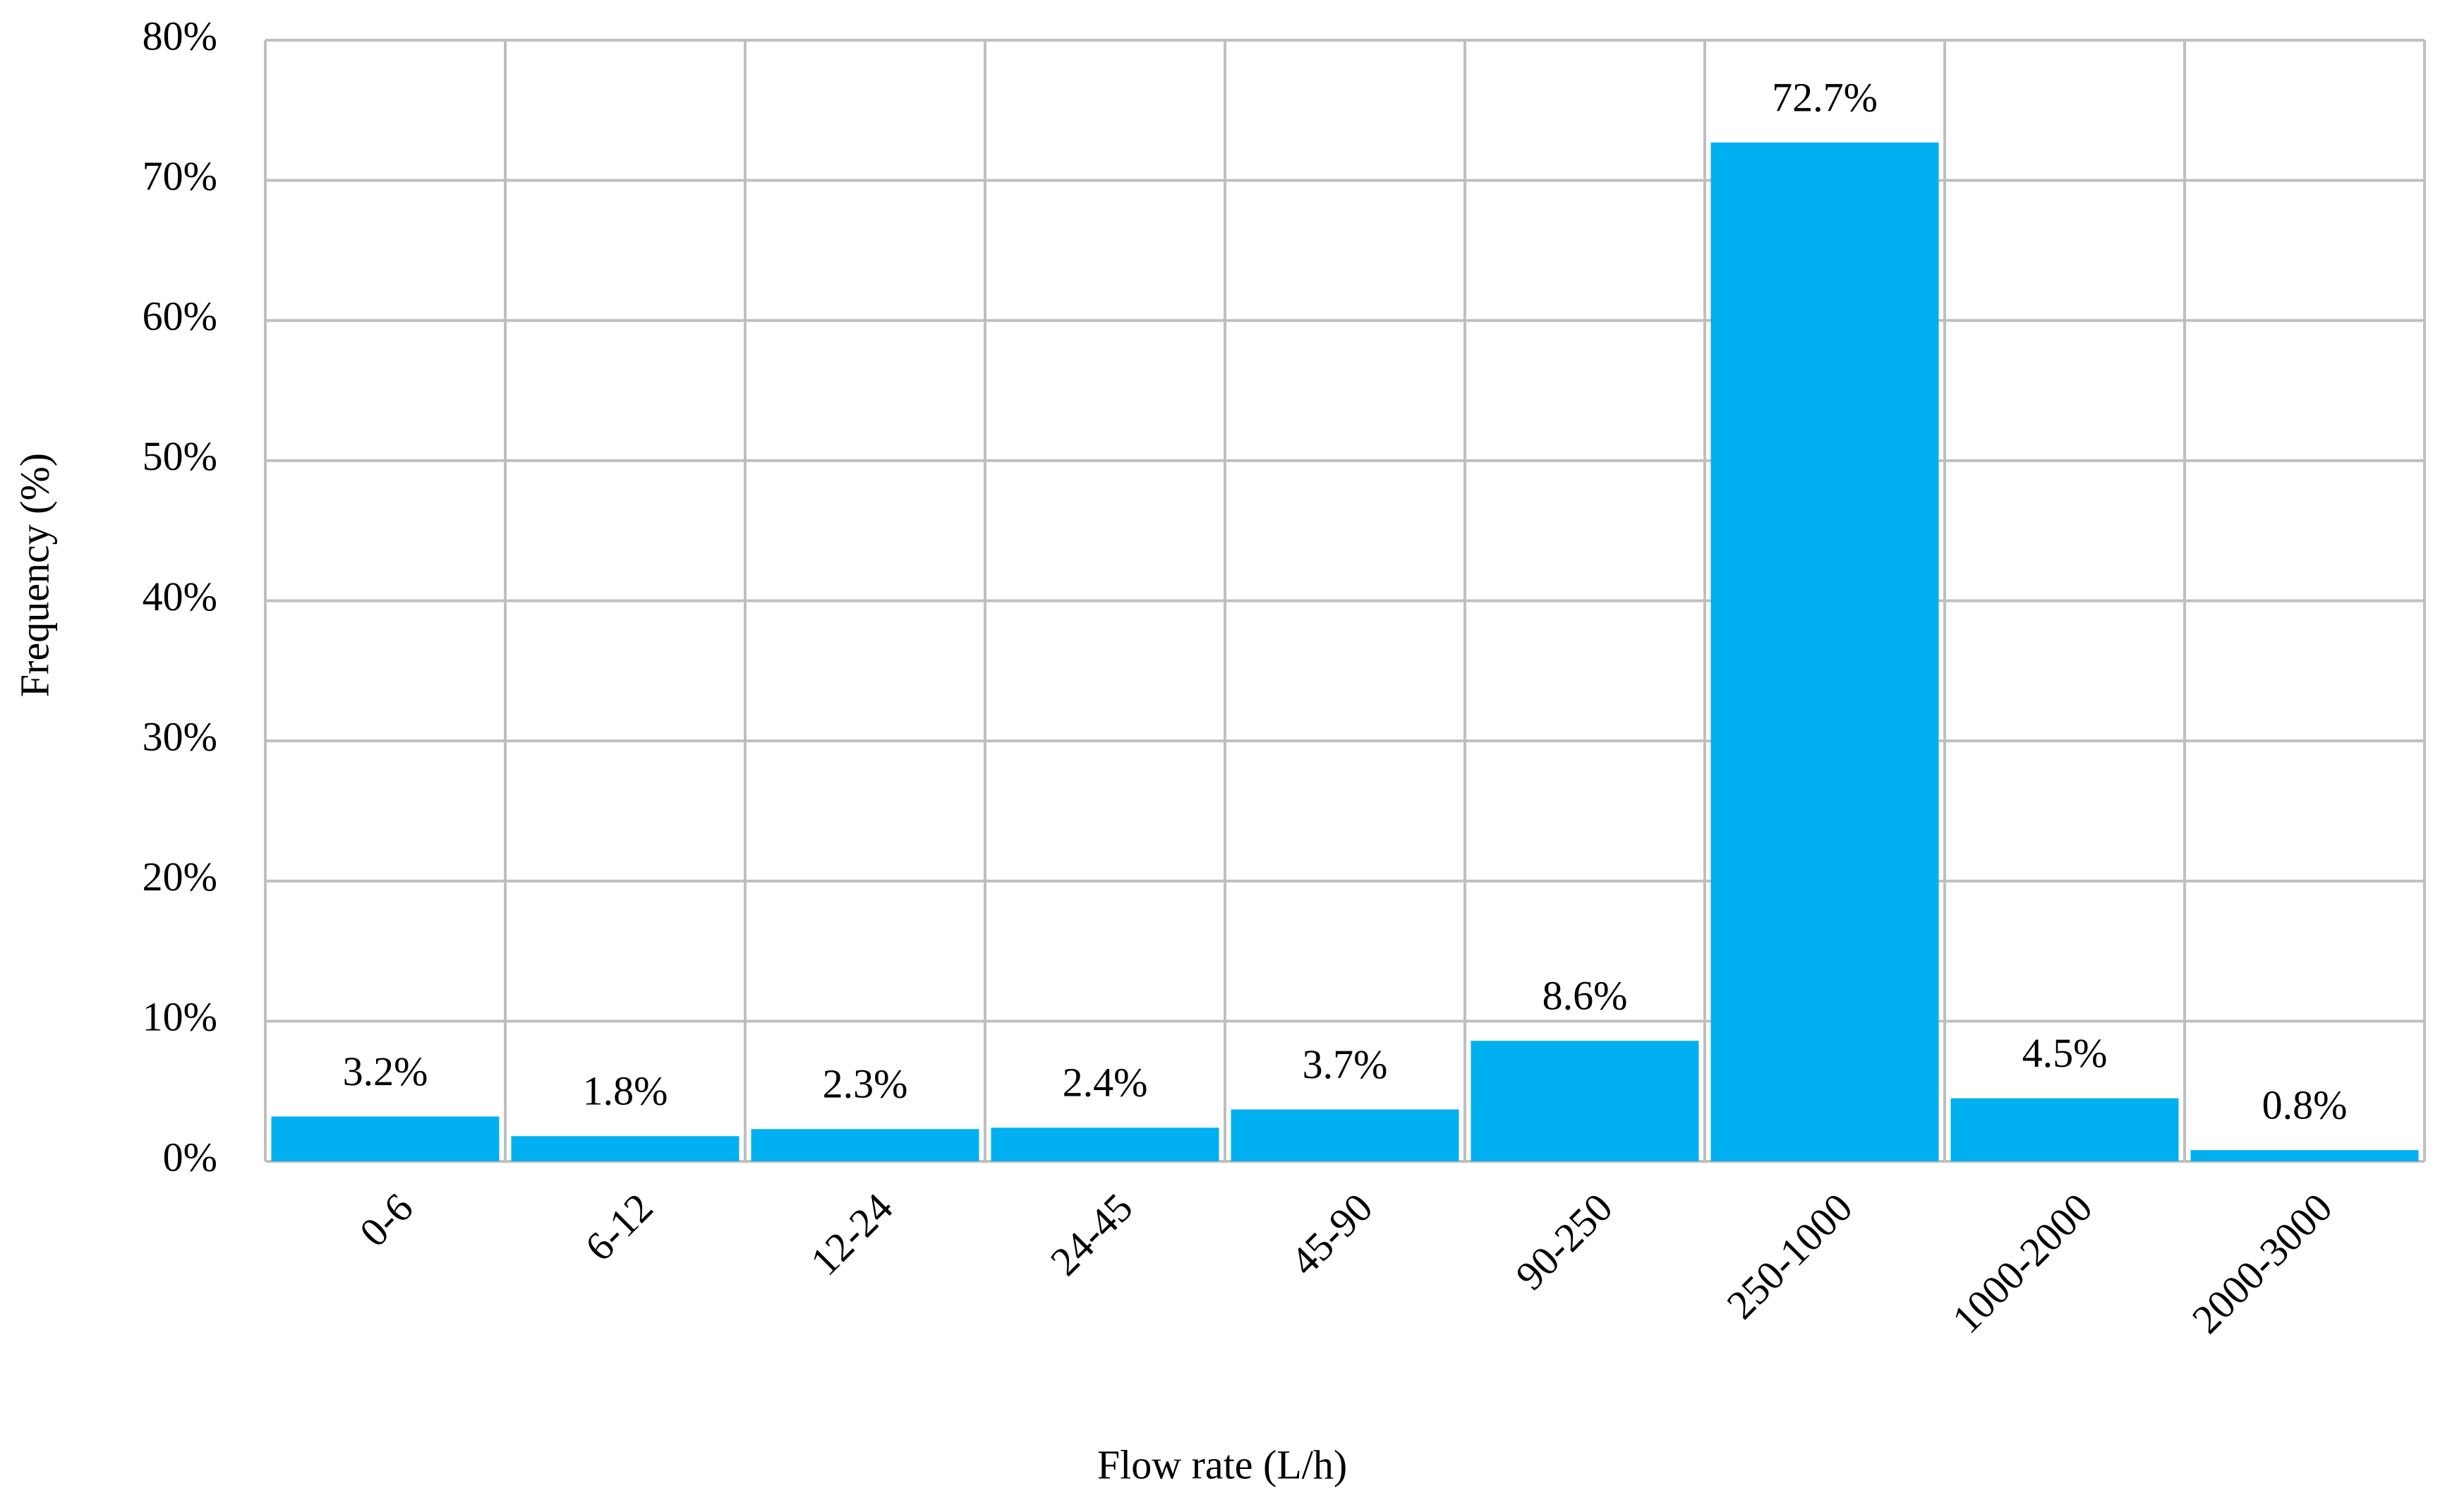  Describe the element at coordinates (180, 736) in the screenshot. I see `y-tick-label: 30%` at that location.